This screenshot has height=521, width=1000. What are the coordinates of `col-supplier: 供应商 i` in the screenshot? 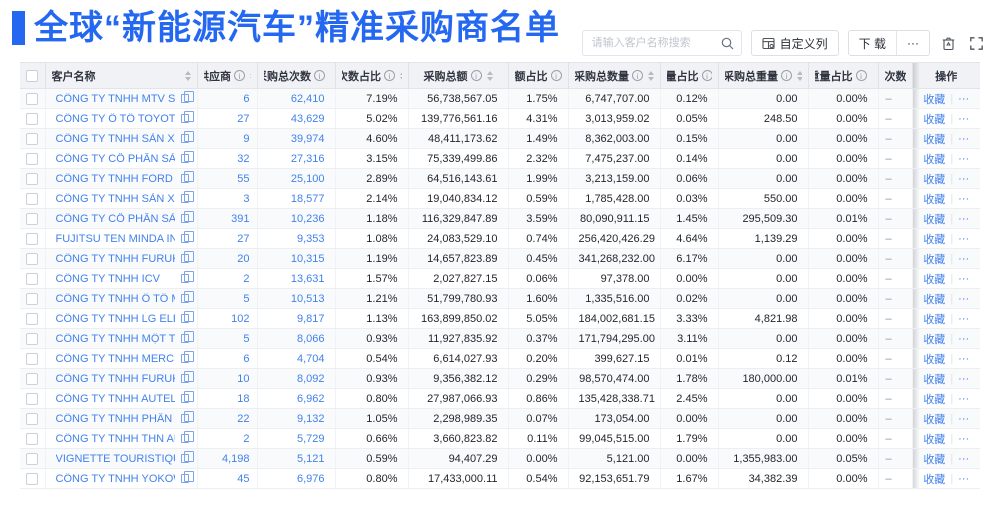 It's located at (227, 75).